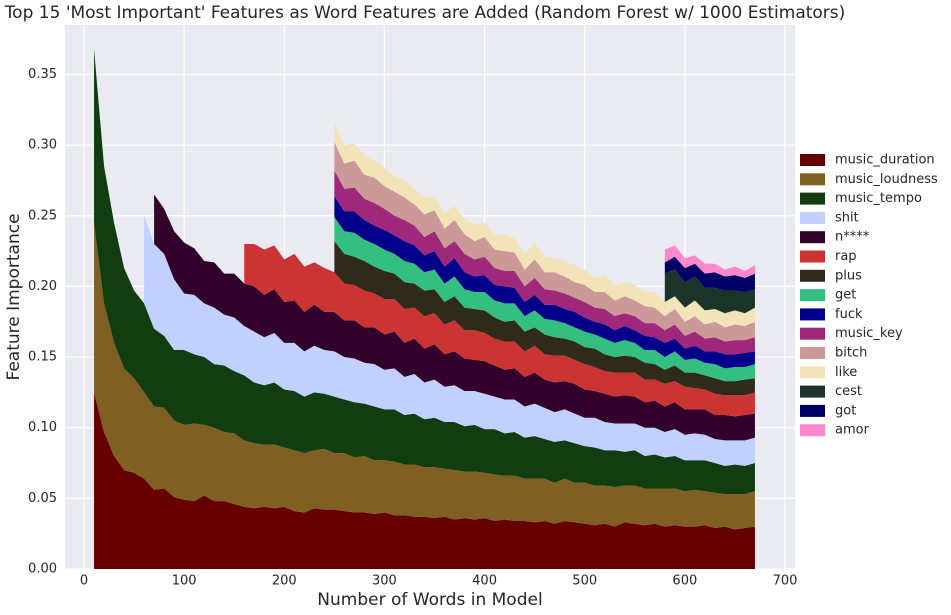 The height and width of the screenshot is (615, 951). Describe the element at coordinates (42, 286) in the screenshot. I see `y-tick-label: 0.20` at that location.